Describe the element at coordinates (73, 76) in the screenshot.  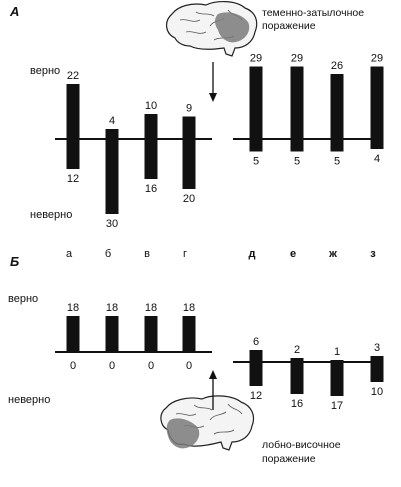
I see `panel-a-value-correct-1: 22` at that location.